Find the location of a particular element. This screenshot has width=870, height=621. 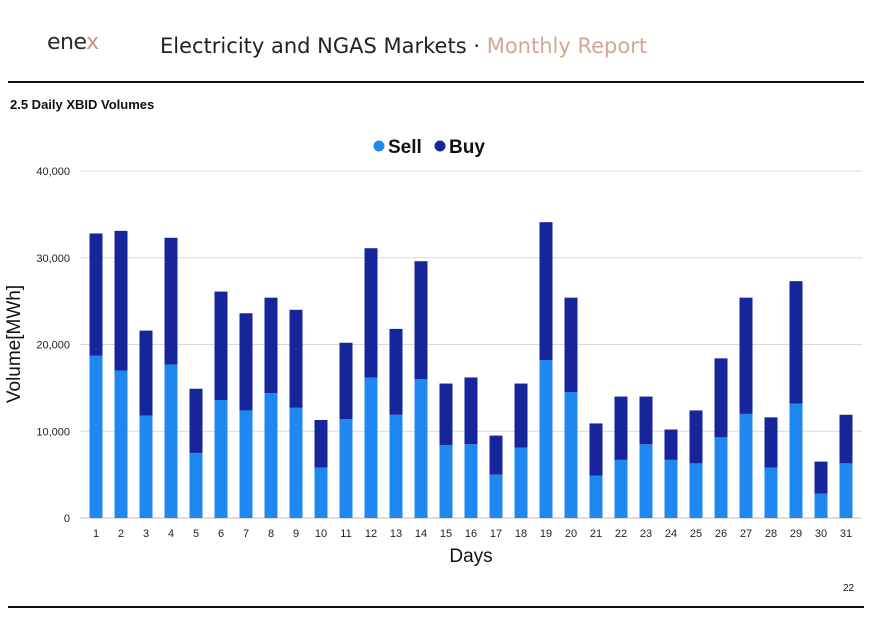

x-tick-label: 11 is located at coordinates (345, 534).